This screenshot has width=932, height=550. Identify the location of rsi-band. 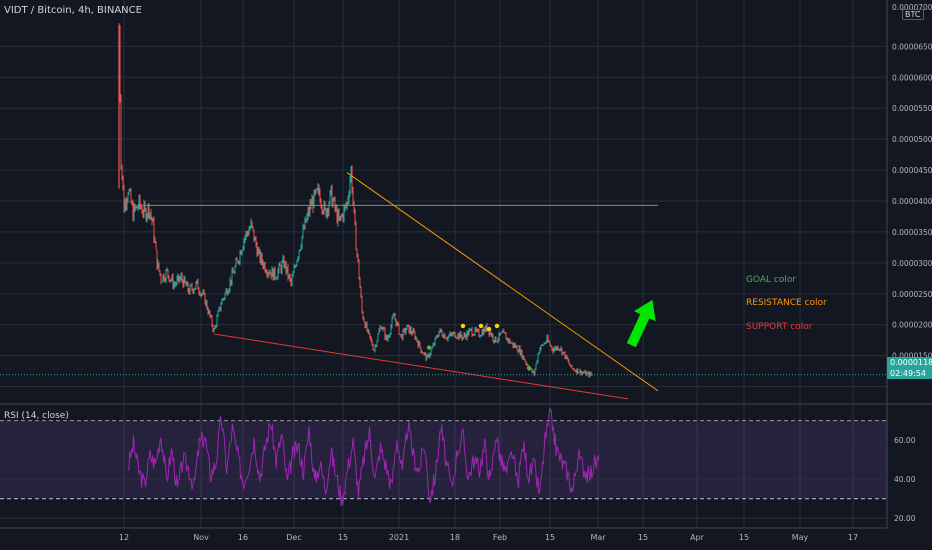
(443, 459).